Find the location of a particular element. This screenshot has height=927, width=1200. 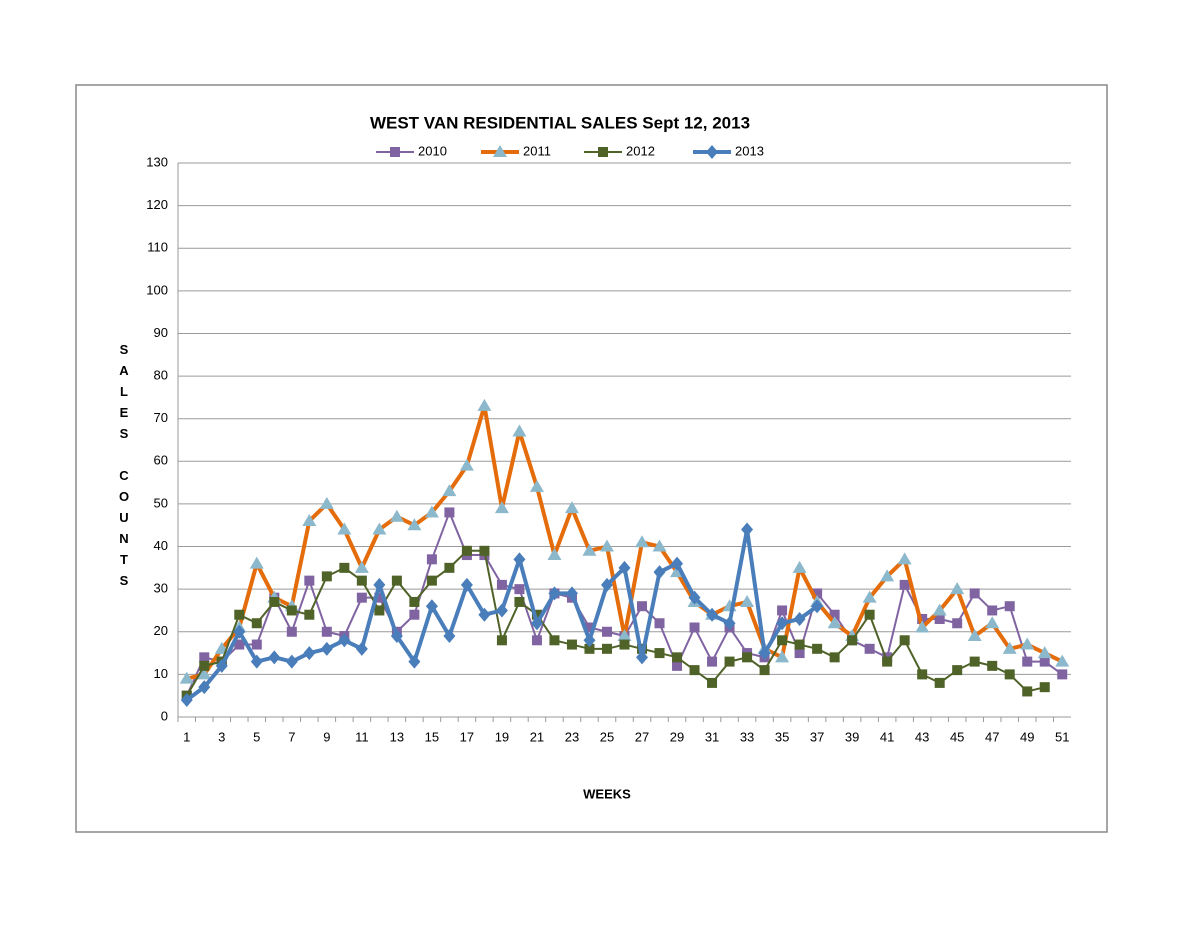

y-axis-label: SALES COUNTS is located at coordinates (124, 468).